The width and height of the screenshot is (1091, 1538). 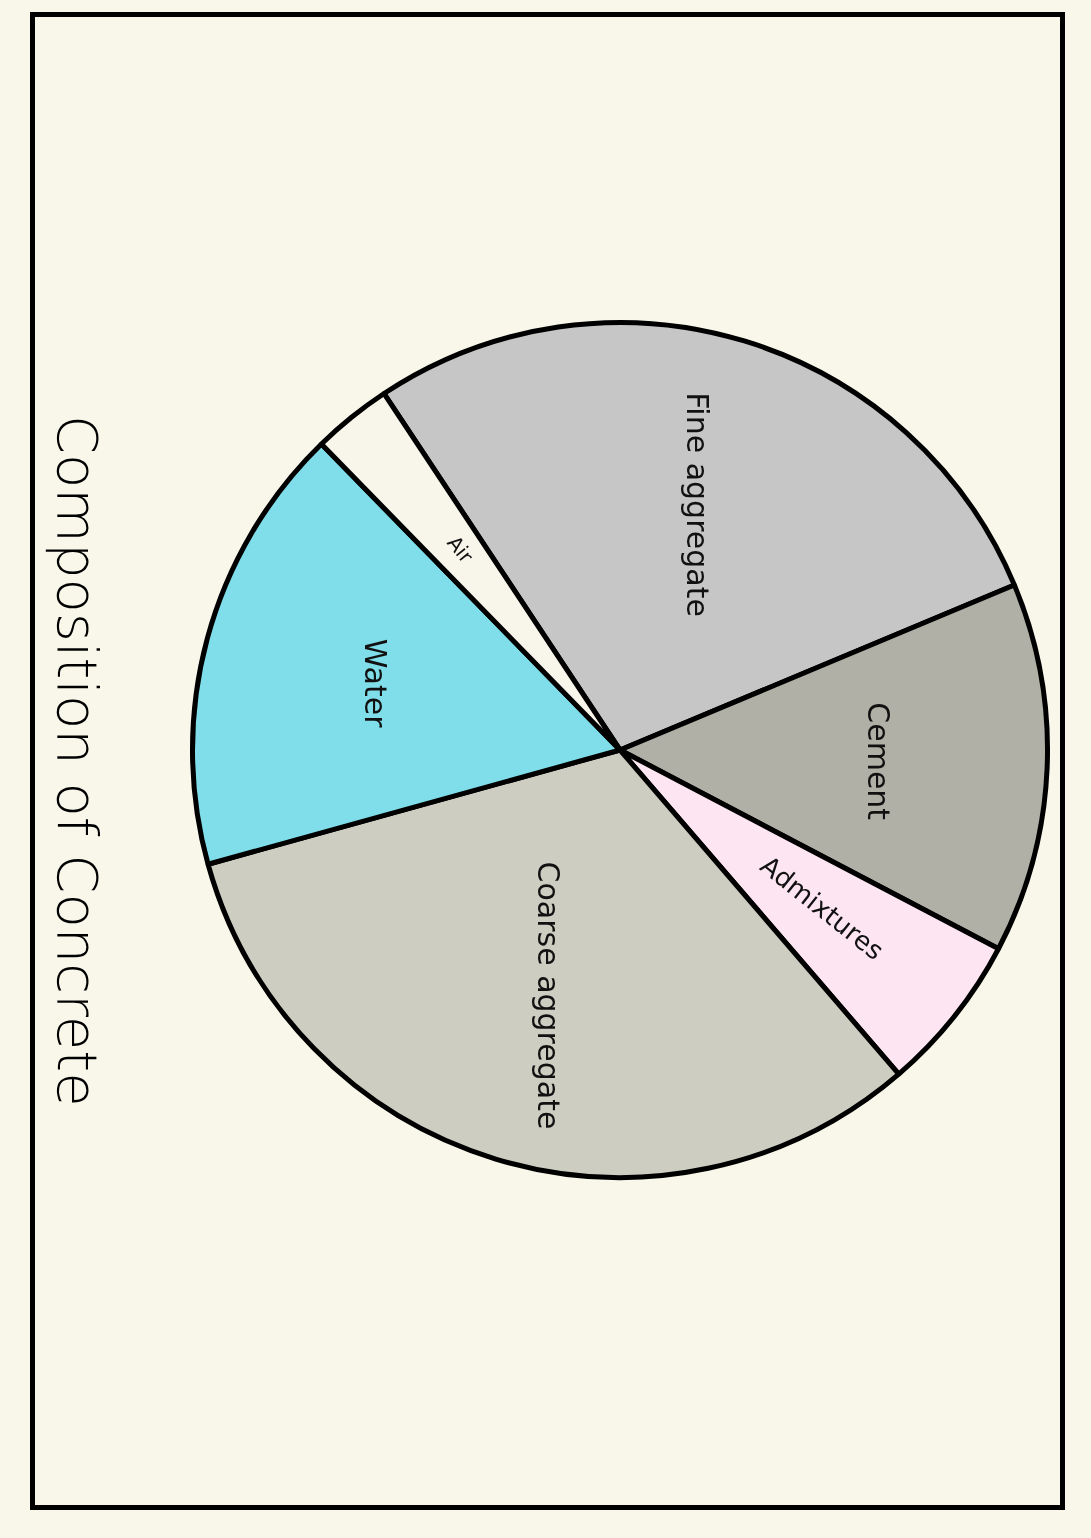 What do you see at coordinates (77, 761) in the screenshot?
I see `text: Composition of Concrete` at bounding box center [77, 761].